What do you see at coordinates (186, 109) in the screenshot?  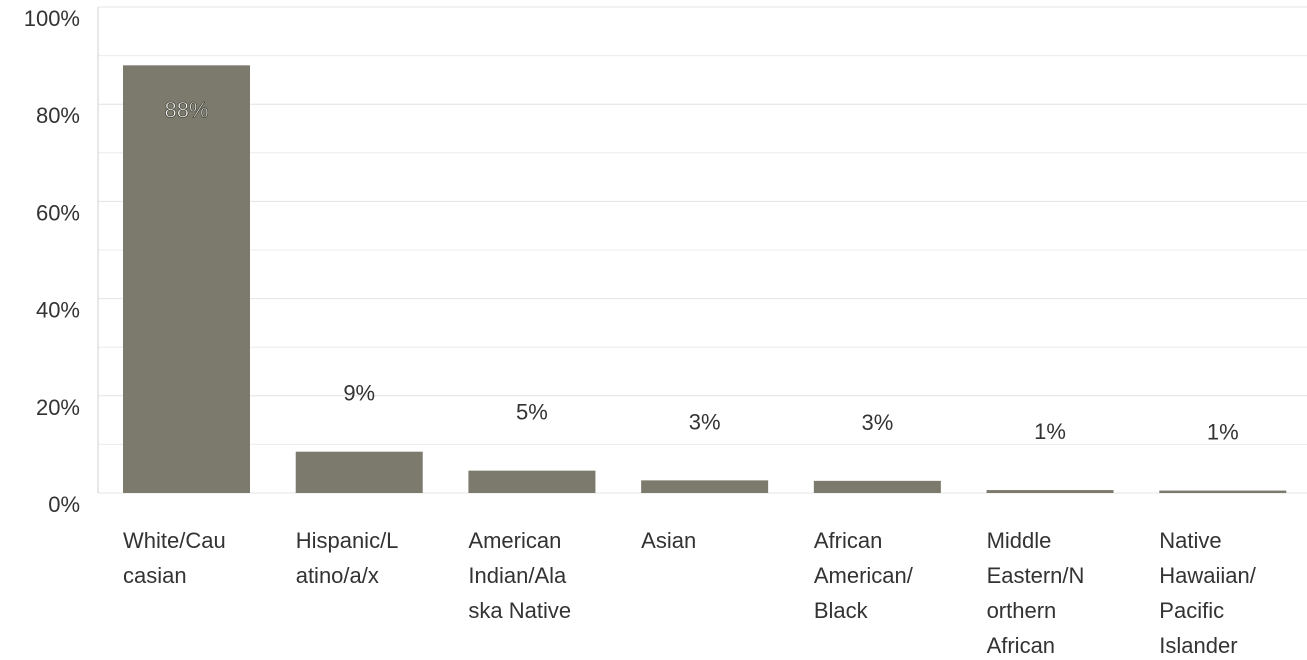 I see `data-label: 88%` at bounding box center [186, 109].